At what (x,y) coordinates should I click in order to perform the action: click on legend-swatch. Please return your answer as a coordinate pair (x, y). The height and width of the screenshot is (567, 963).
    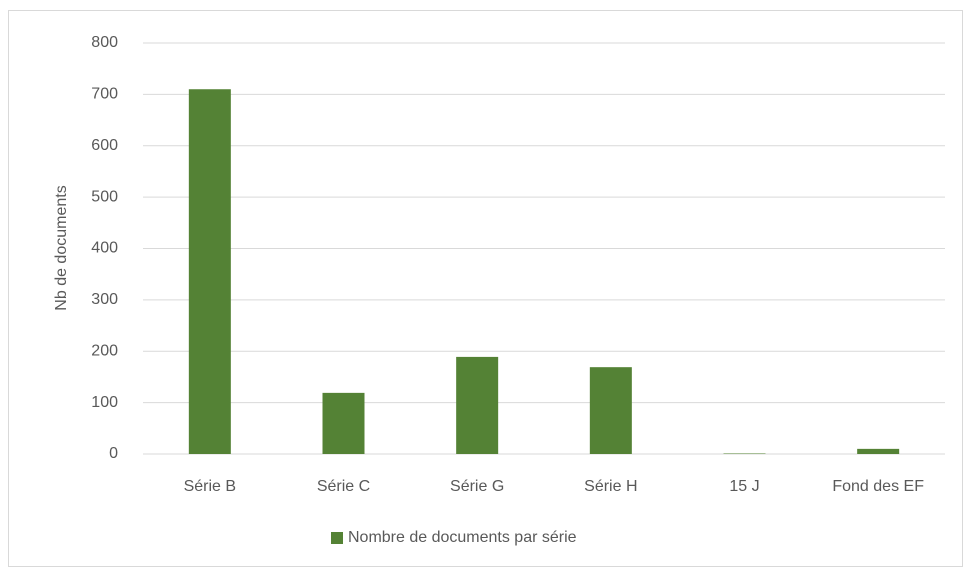
    Looking at the image, I should click on (337, 538).